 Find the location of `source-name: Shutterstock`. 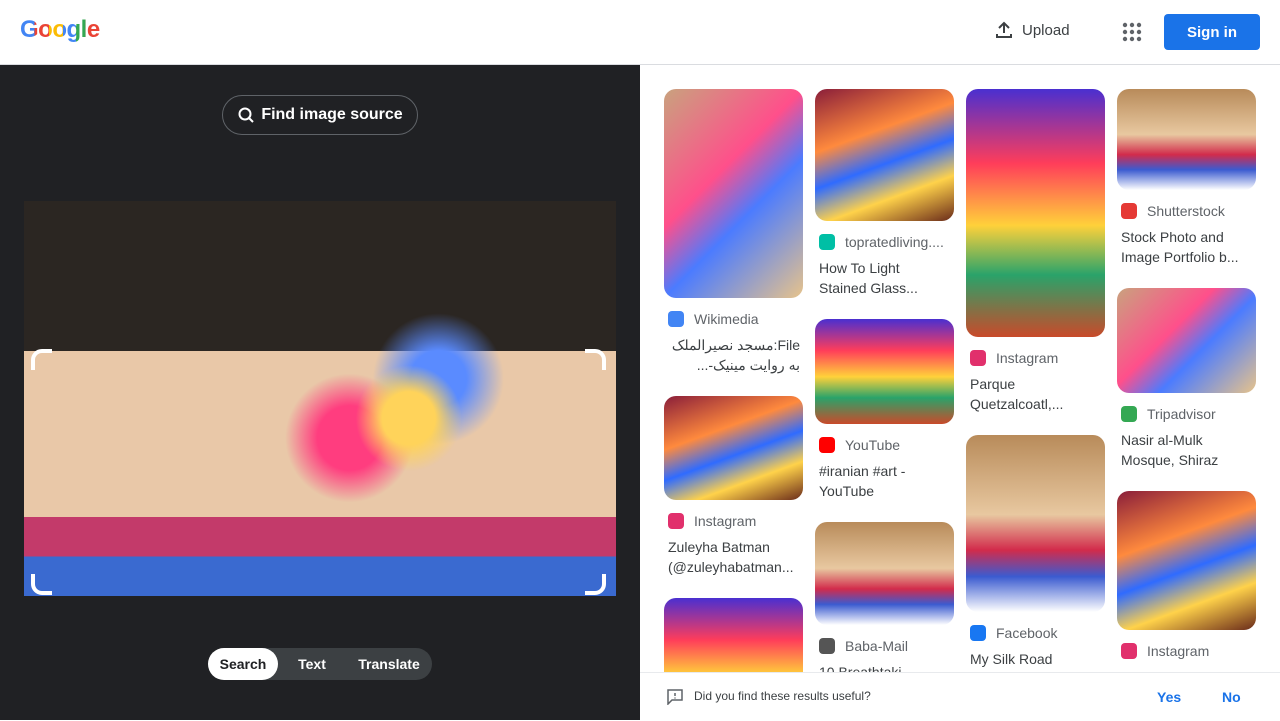

source-name: Shutterstock is located at coordinates (1186, 211).